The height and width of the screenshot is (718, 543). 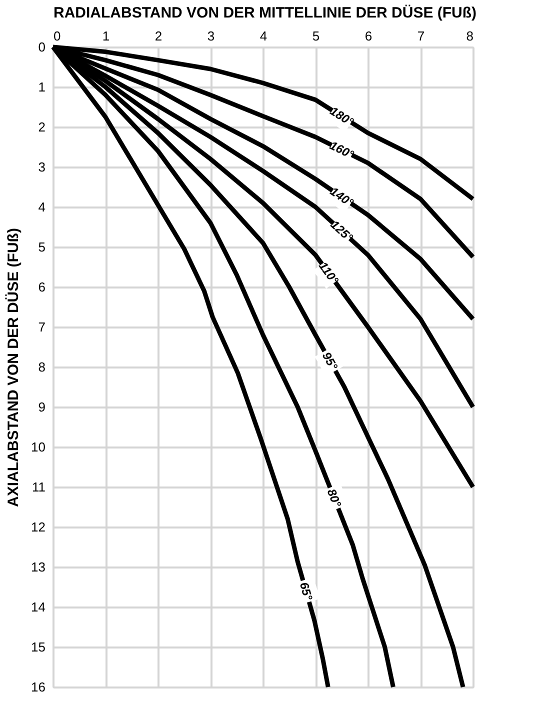 What do you see at coordinates (42, 407) in the screenshot?
I see `y-tick-label: 9` at bounding box center [42, 407].